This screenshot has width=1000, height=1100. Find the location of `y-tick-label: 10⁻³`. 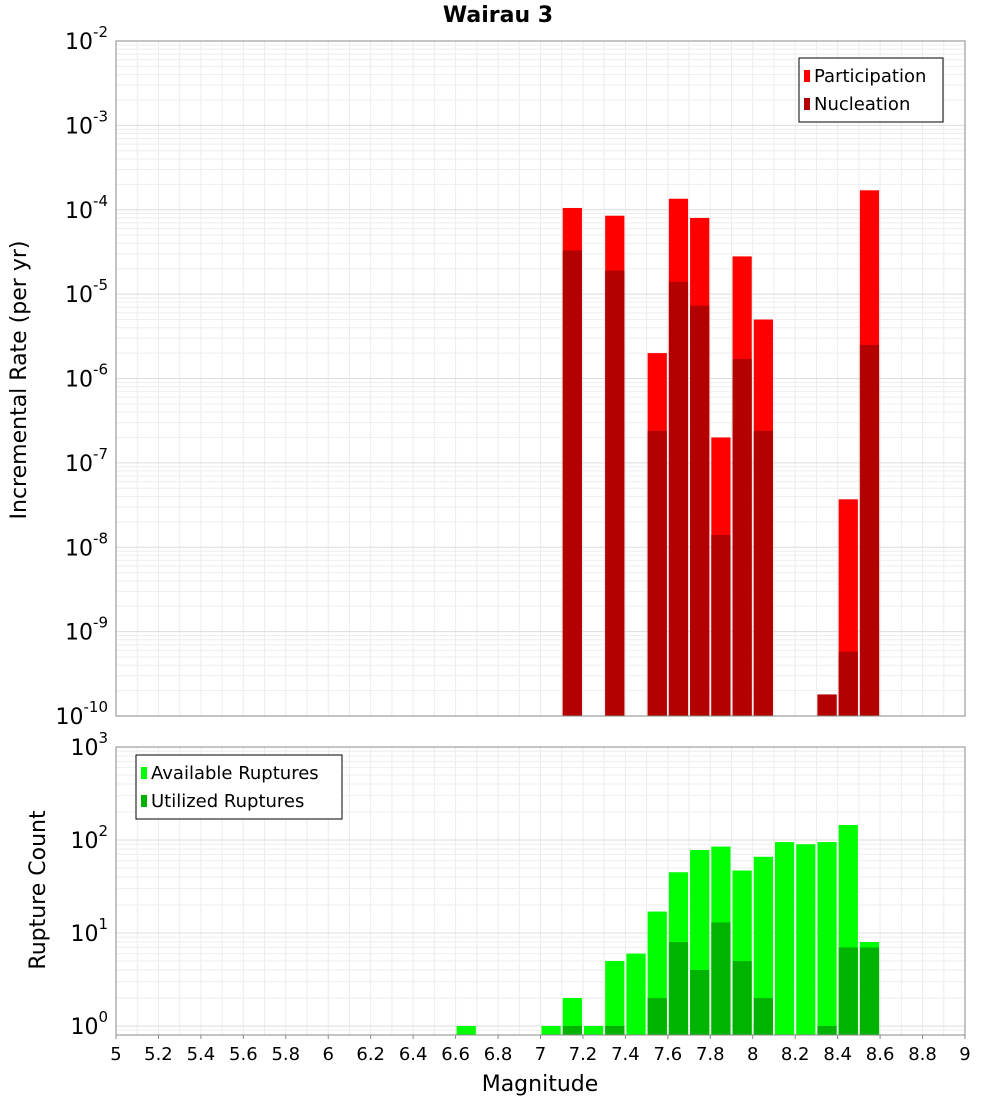

y-tick-label: 10⁻³ is located at coordinates (86, 123).